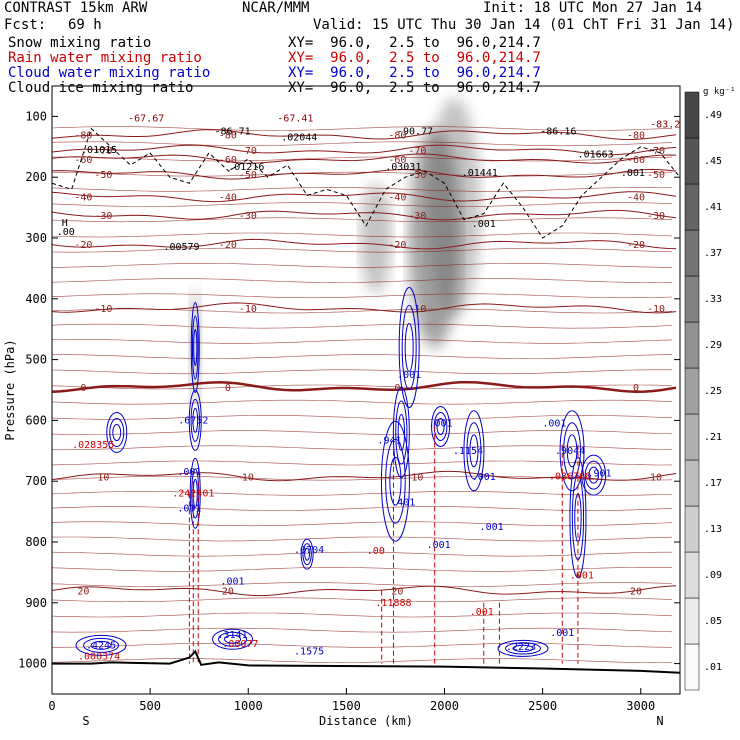 Image resolution: width=740 pixels, height=740 pixels. What do you see at coordinates (596, 155) in the screenshot?
I see `contour-value-label: .01663` at bounding box center [596, 155].